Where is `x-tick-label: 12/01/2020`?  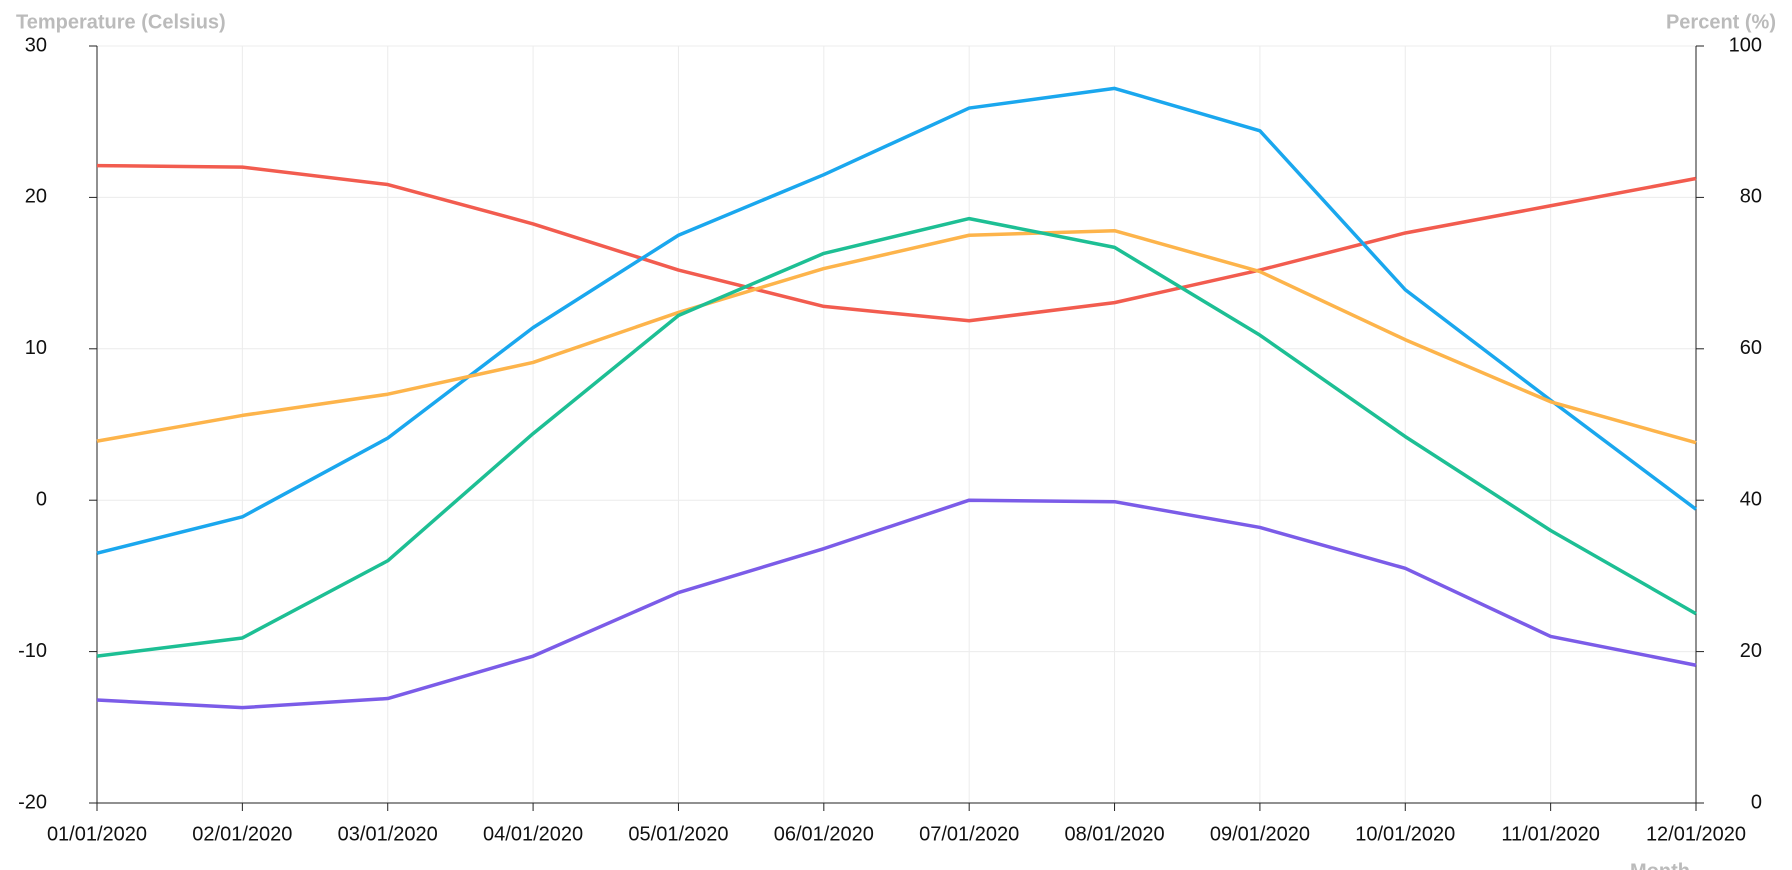 x-tick-label: 12/01/2020 is located at coordinates (1696, 834).